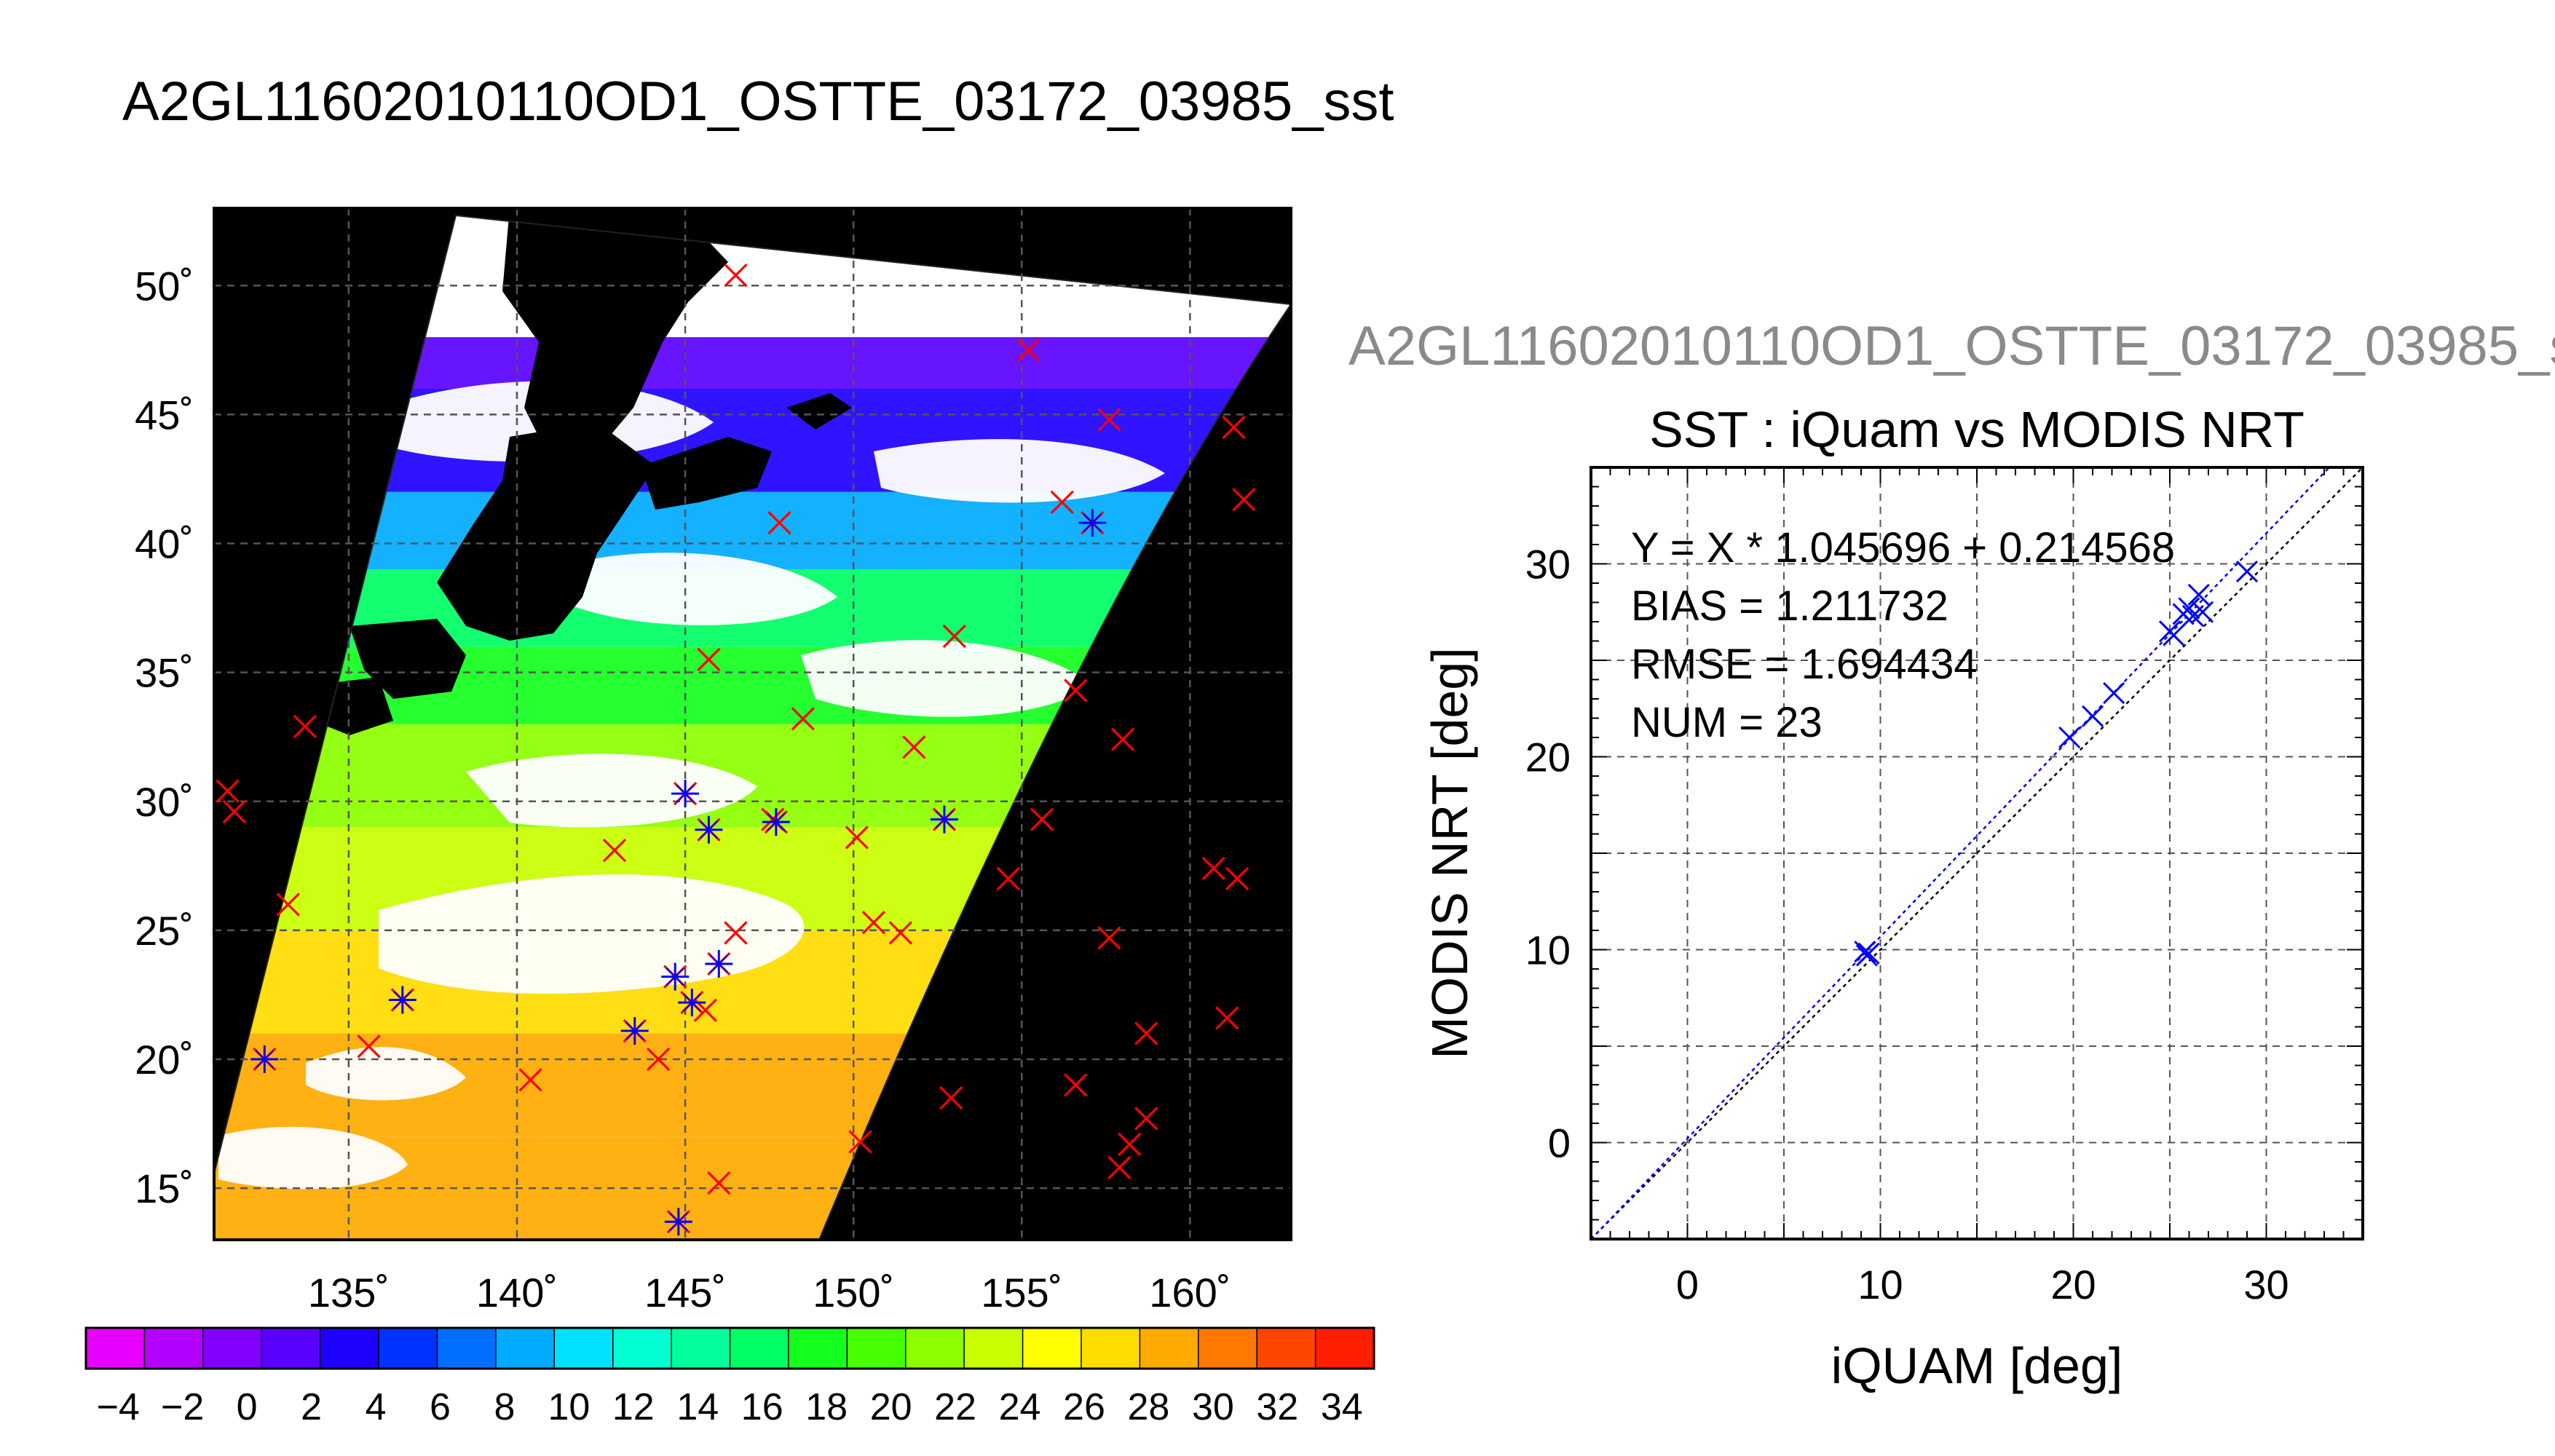 The image size is (2555, 1456). Describe the element at coordinates (1449, 853) in the screenshot. I see `scatter-y-axis-label: MODIS NRT [deg]` at that location.